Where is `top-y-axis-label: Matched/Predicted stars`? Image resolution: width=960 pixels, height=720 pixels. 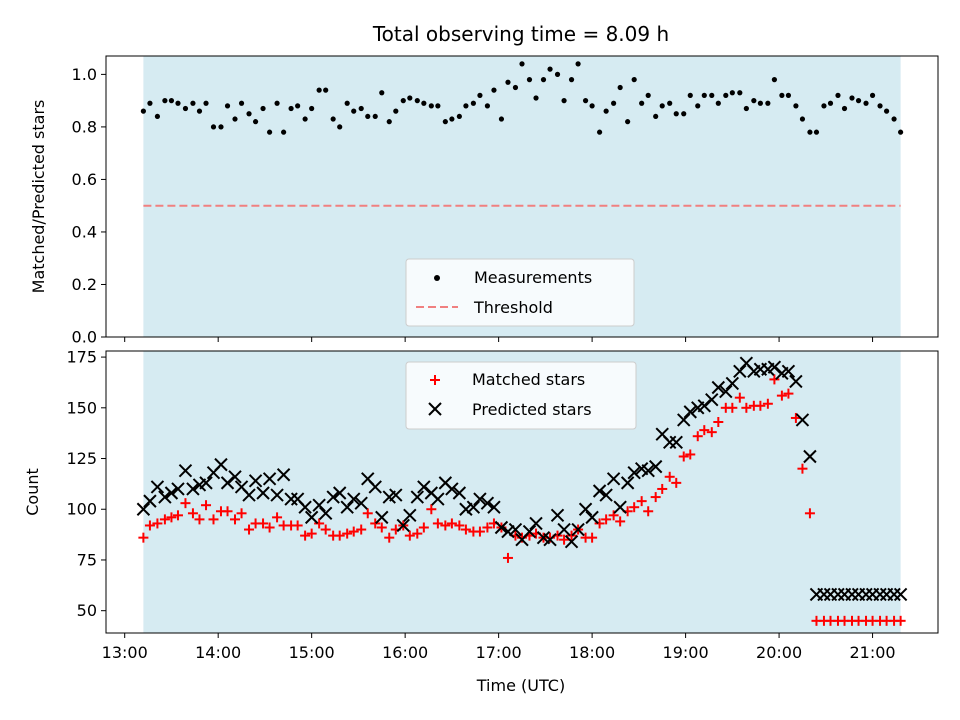 top-y-axis-label: Matched/Predicted stars is located at coordinates (38, 197).